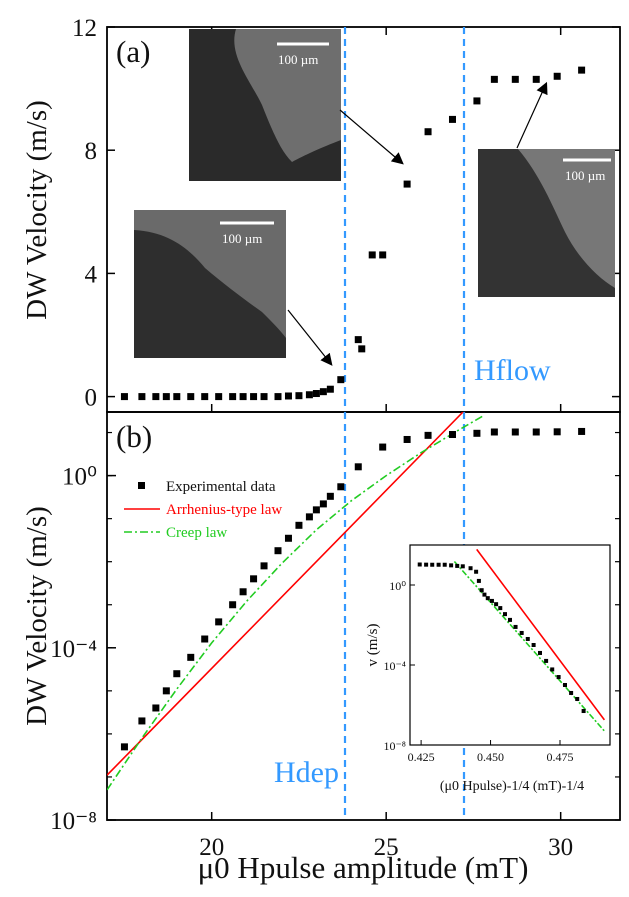  What do you see at coordinates (546, 223) in the screenshot?
I see `micrograph-inset-right: 100 µm` at bounding box center [546, 223].